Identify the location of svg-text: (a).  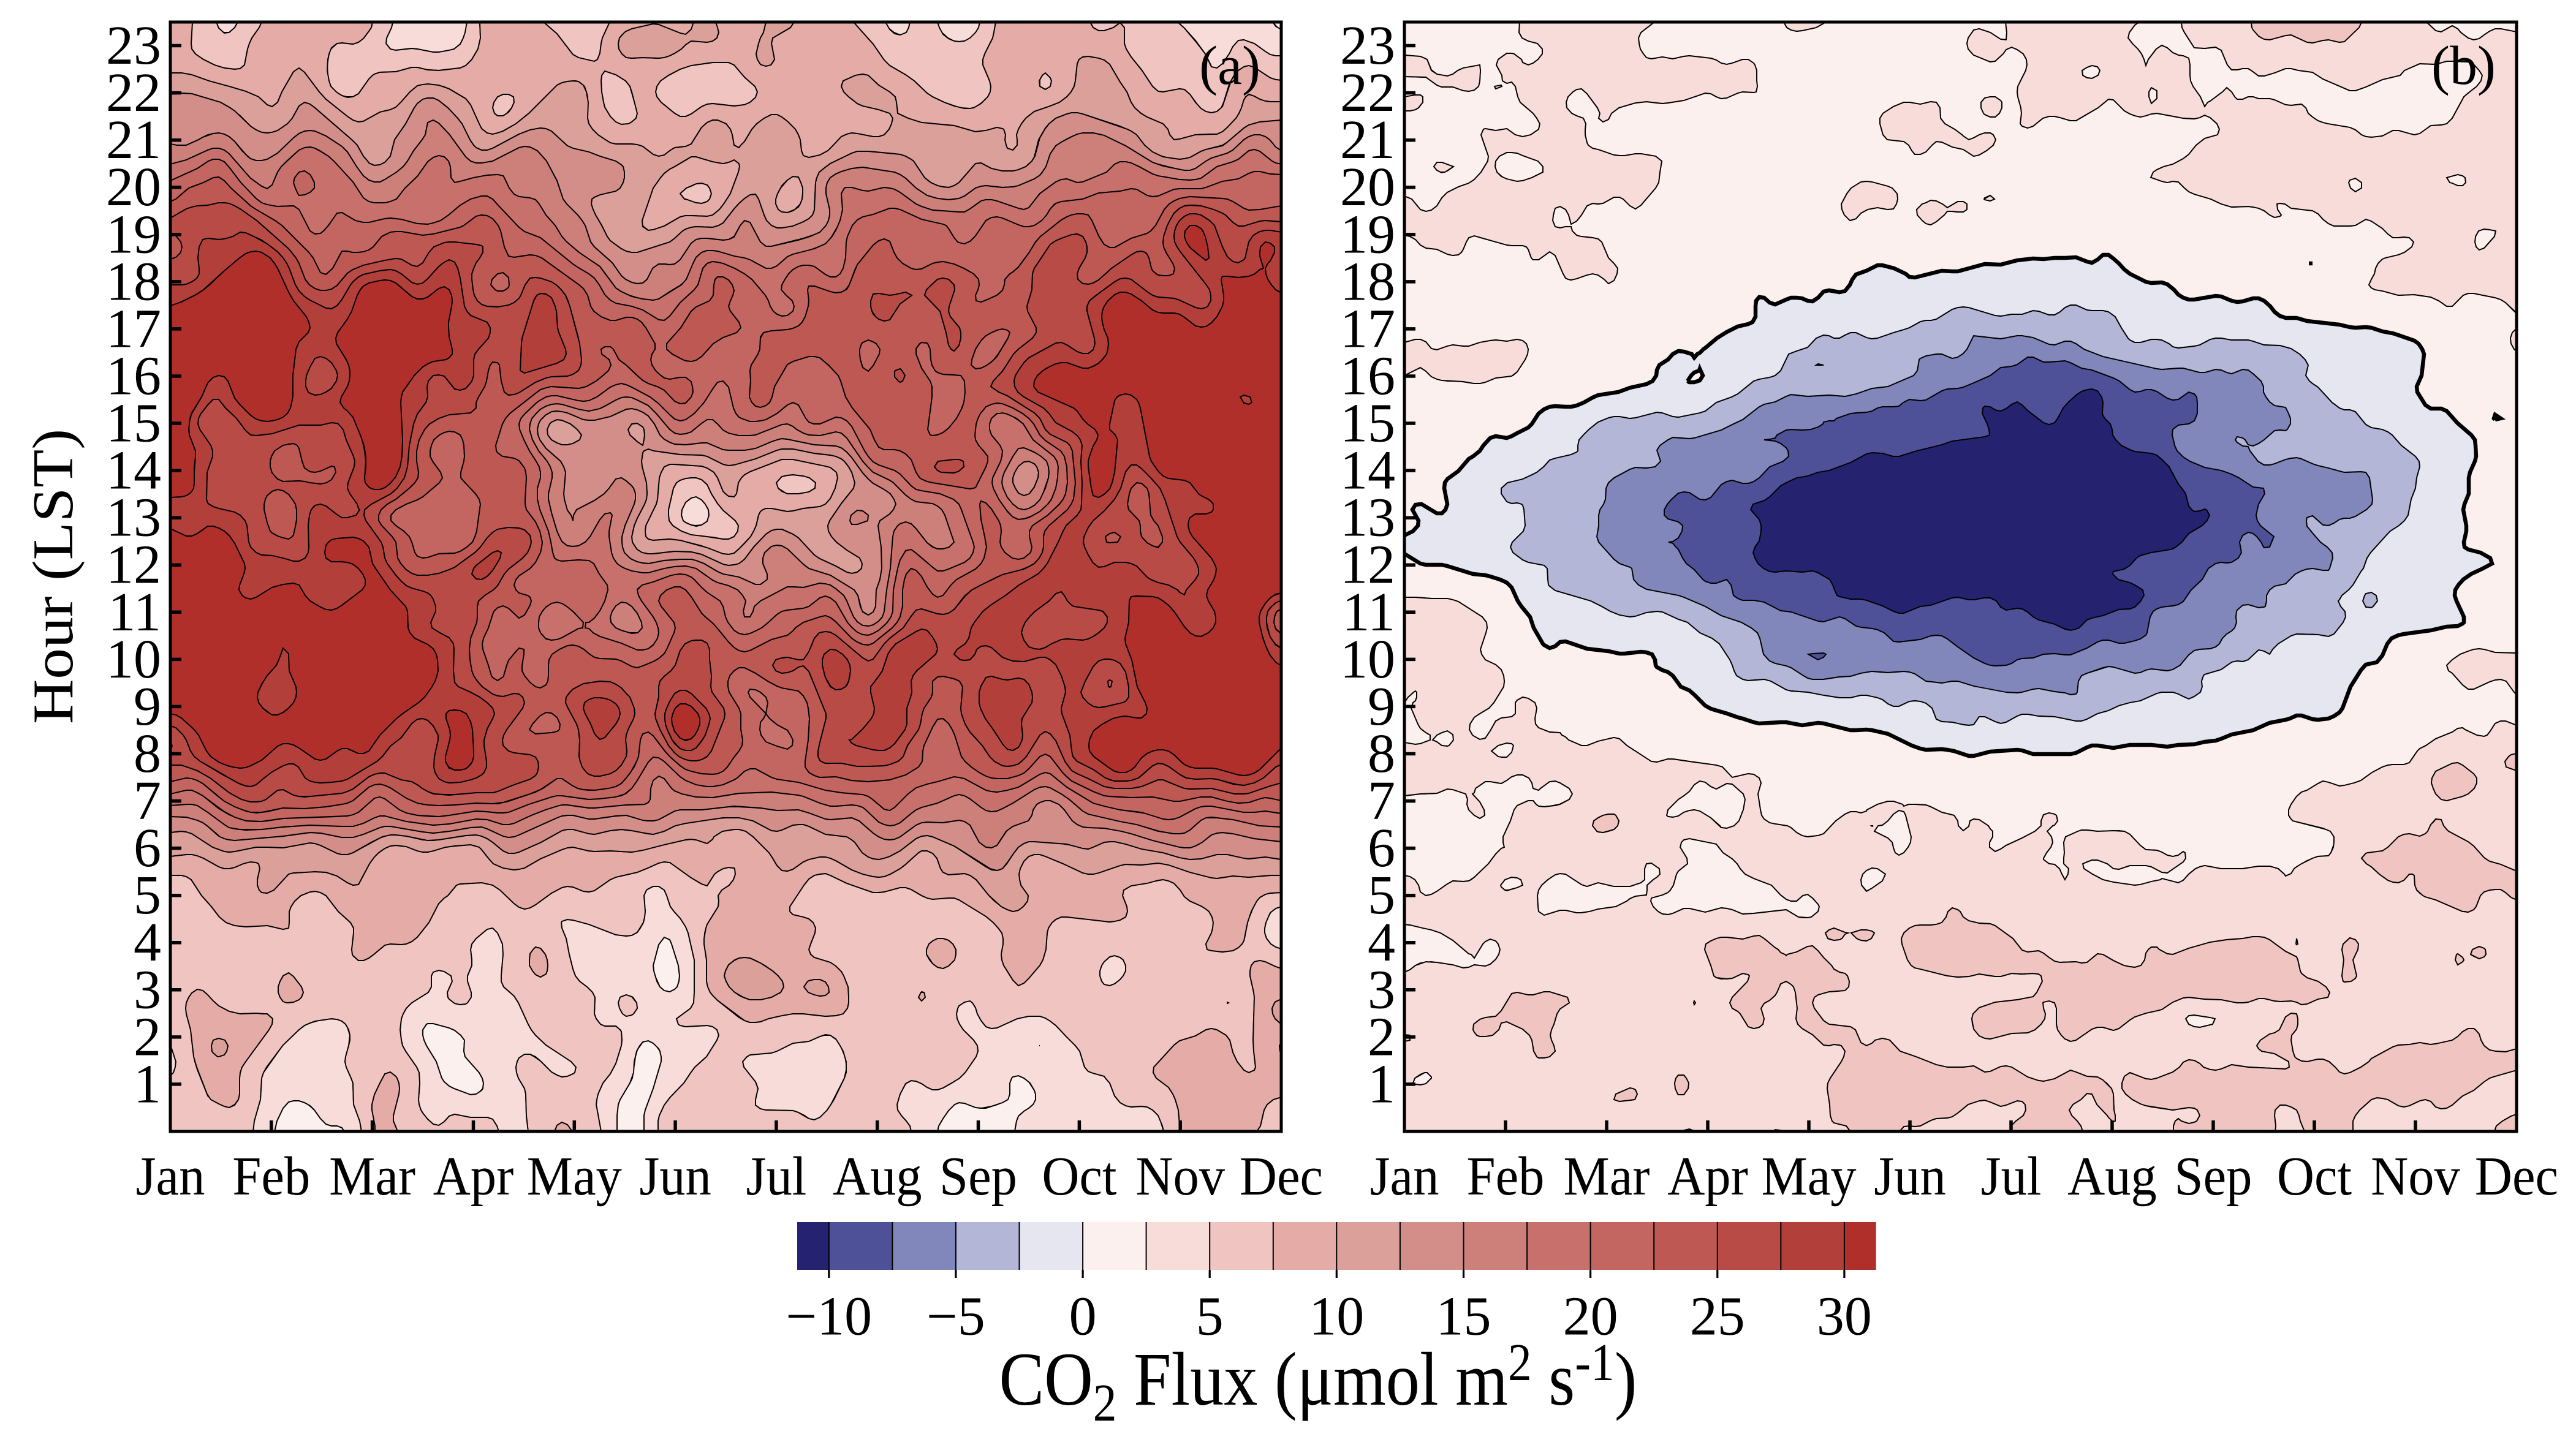
(1229, 66).